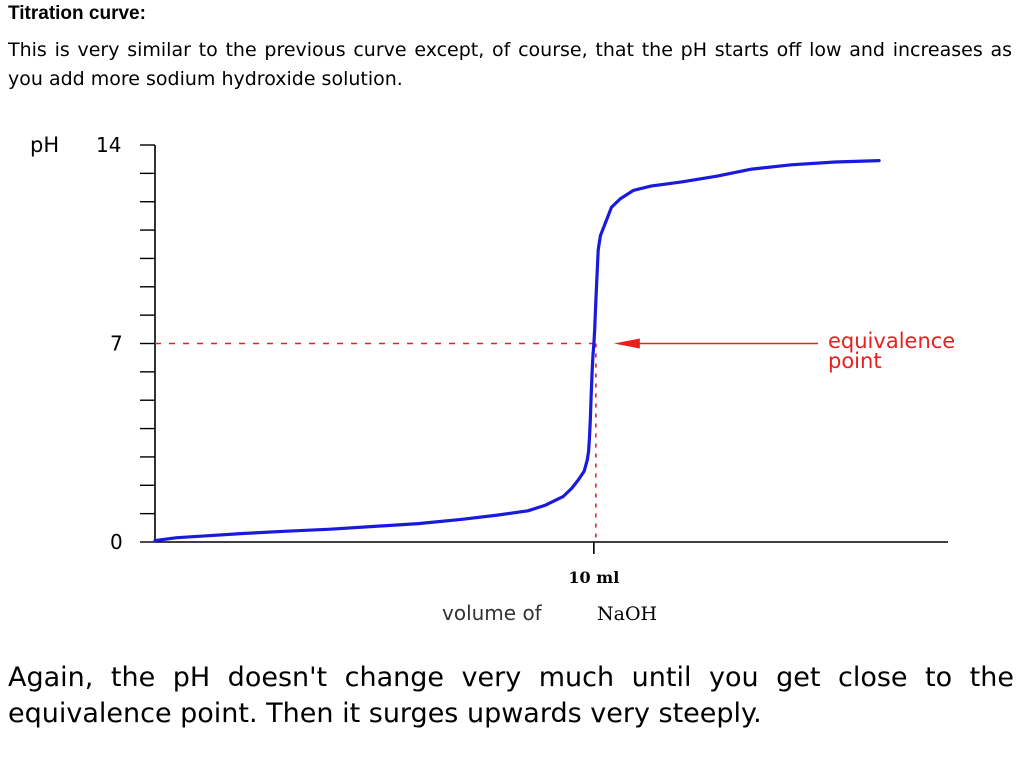  Describe the element at coordinates (77, 13) in the screenshot. I see `slide-heading: Titration curve:` at that location.